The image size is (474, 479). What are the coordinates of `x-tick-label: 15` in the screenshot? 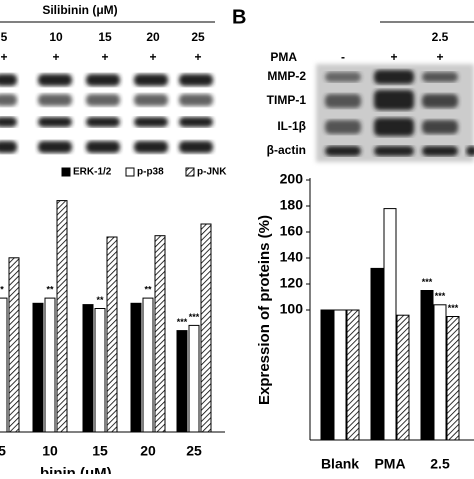 It's located at (100, 451).